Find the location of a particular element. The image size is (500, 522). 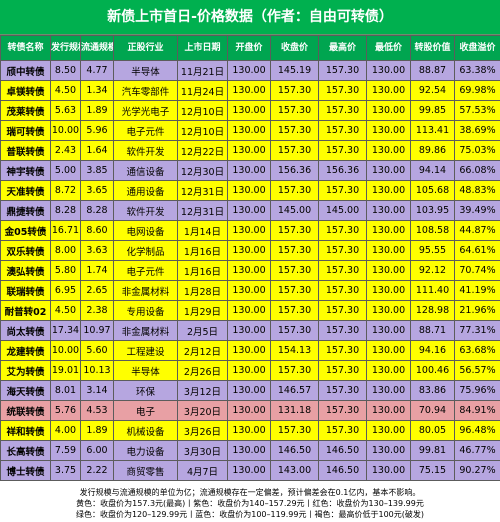

cell-issue: 6.95 is located at coordinates (65, 290).